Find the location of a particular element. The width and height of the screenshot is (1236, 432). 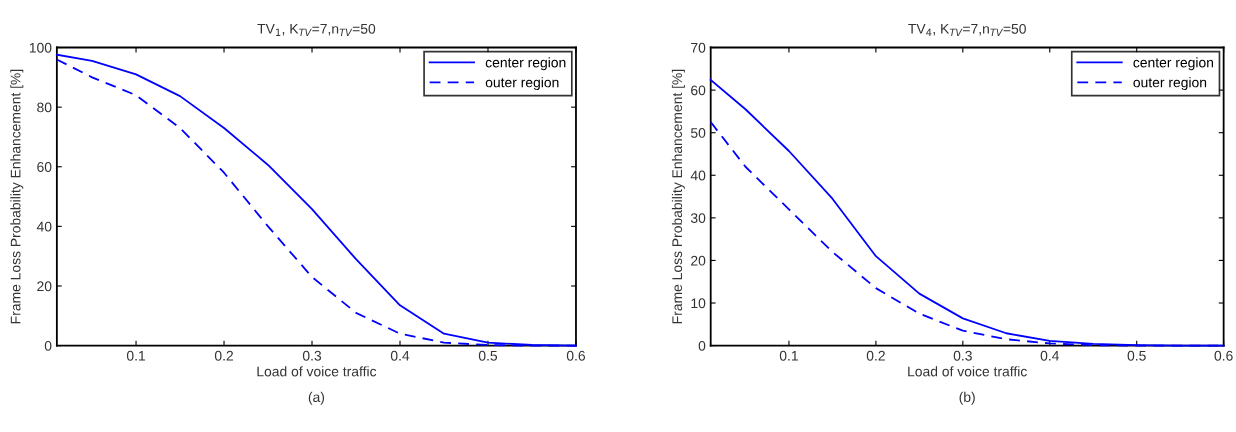

y-tick-label: 80 is located at coordinates (44, 107).